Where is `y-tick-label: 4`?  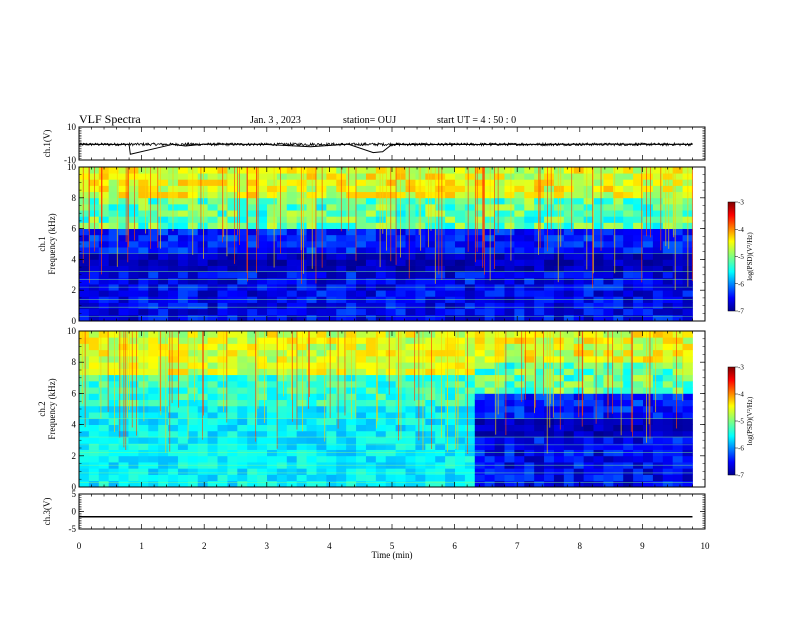
y-tick-label: 4 is located at coordinates (74, 425).